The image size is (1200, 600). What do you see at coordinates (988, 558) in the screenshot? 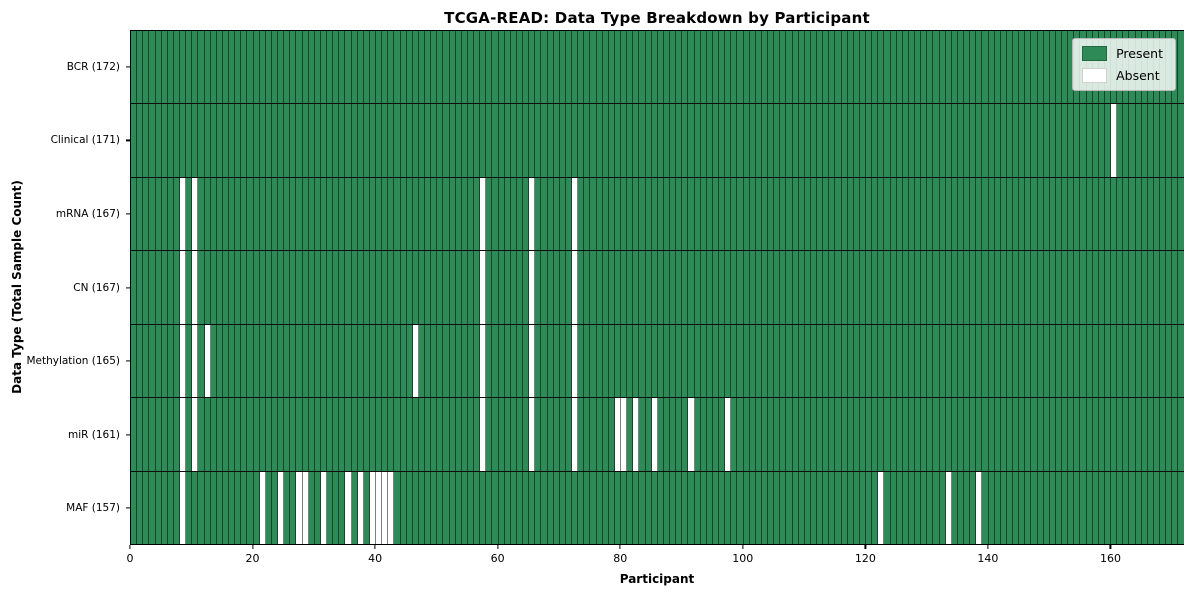
I see `x-tick-label-140: 140` at bounding box center [988, 558].